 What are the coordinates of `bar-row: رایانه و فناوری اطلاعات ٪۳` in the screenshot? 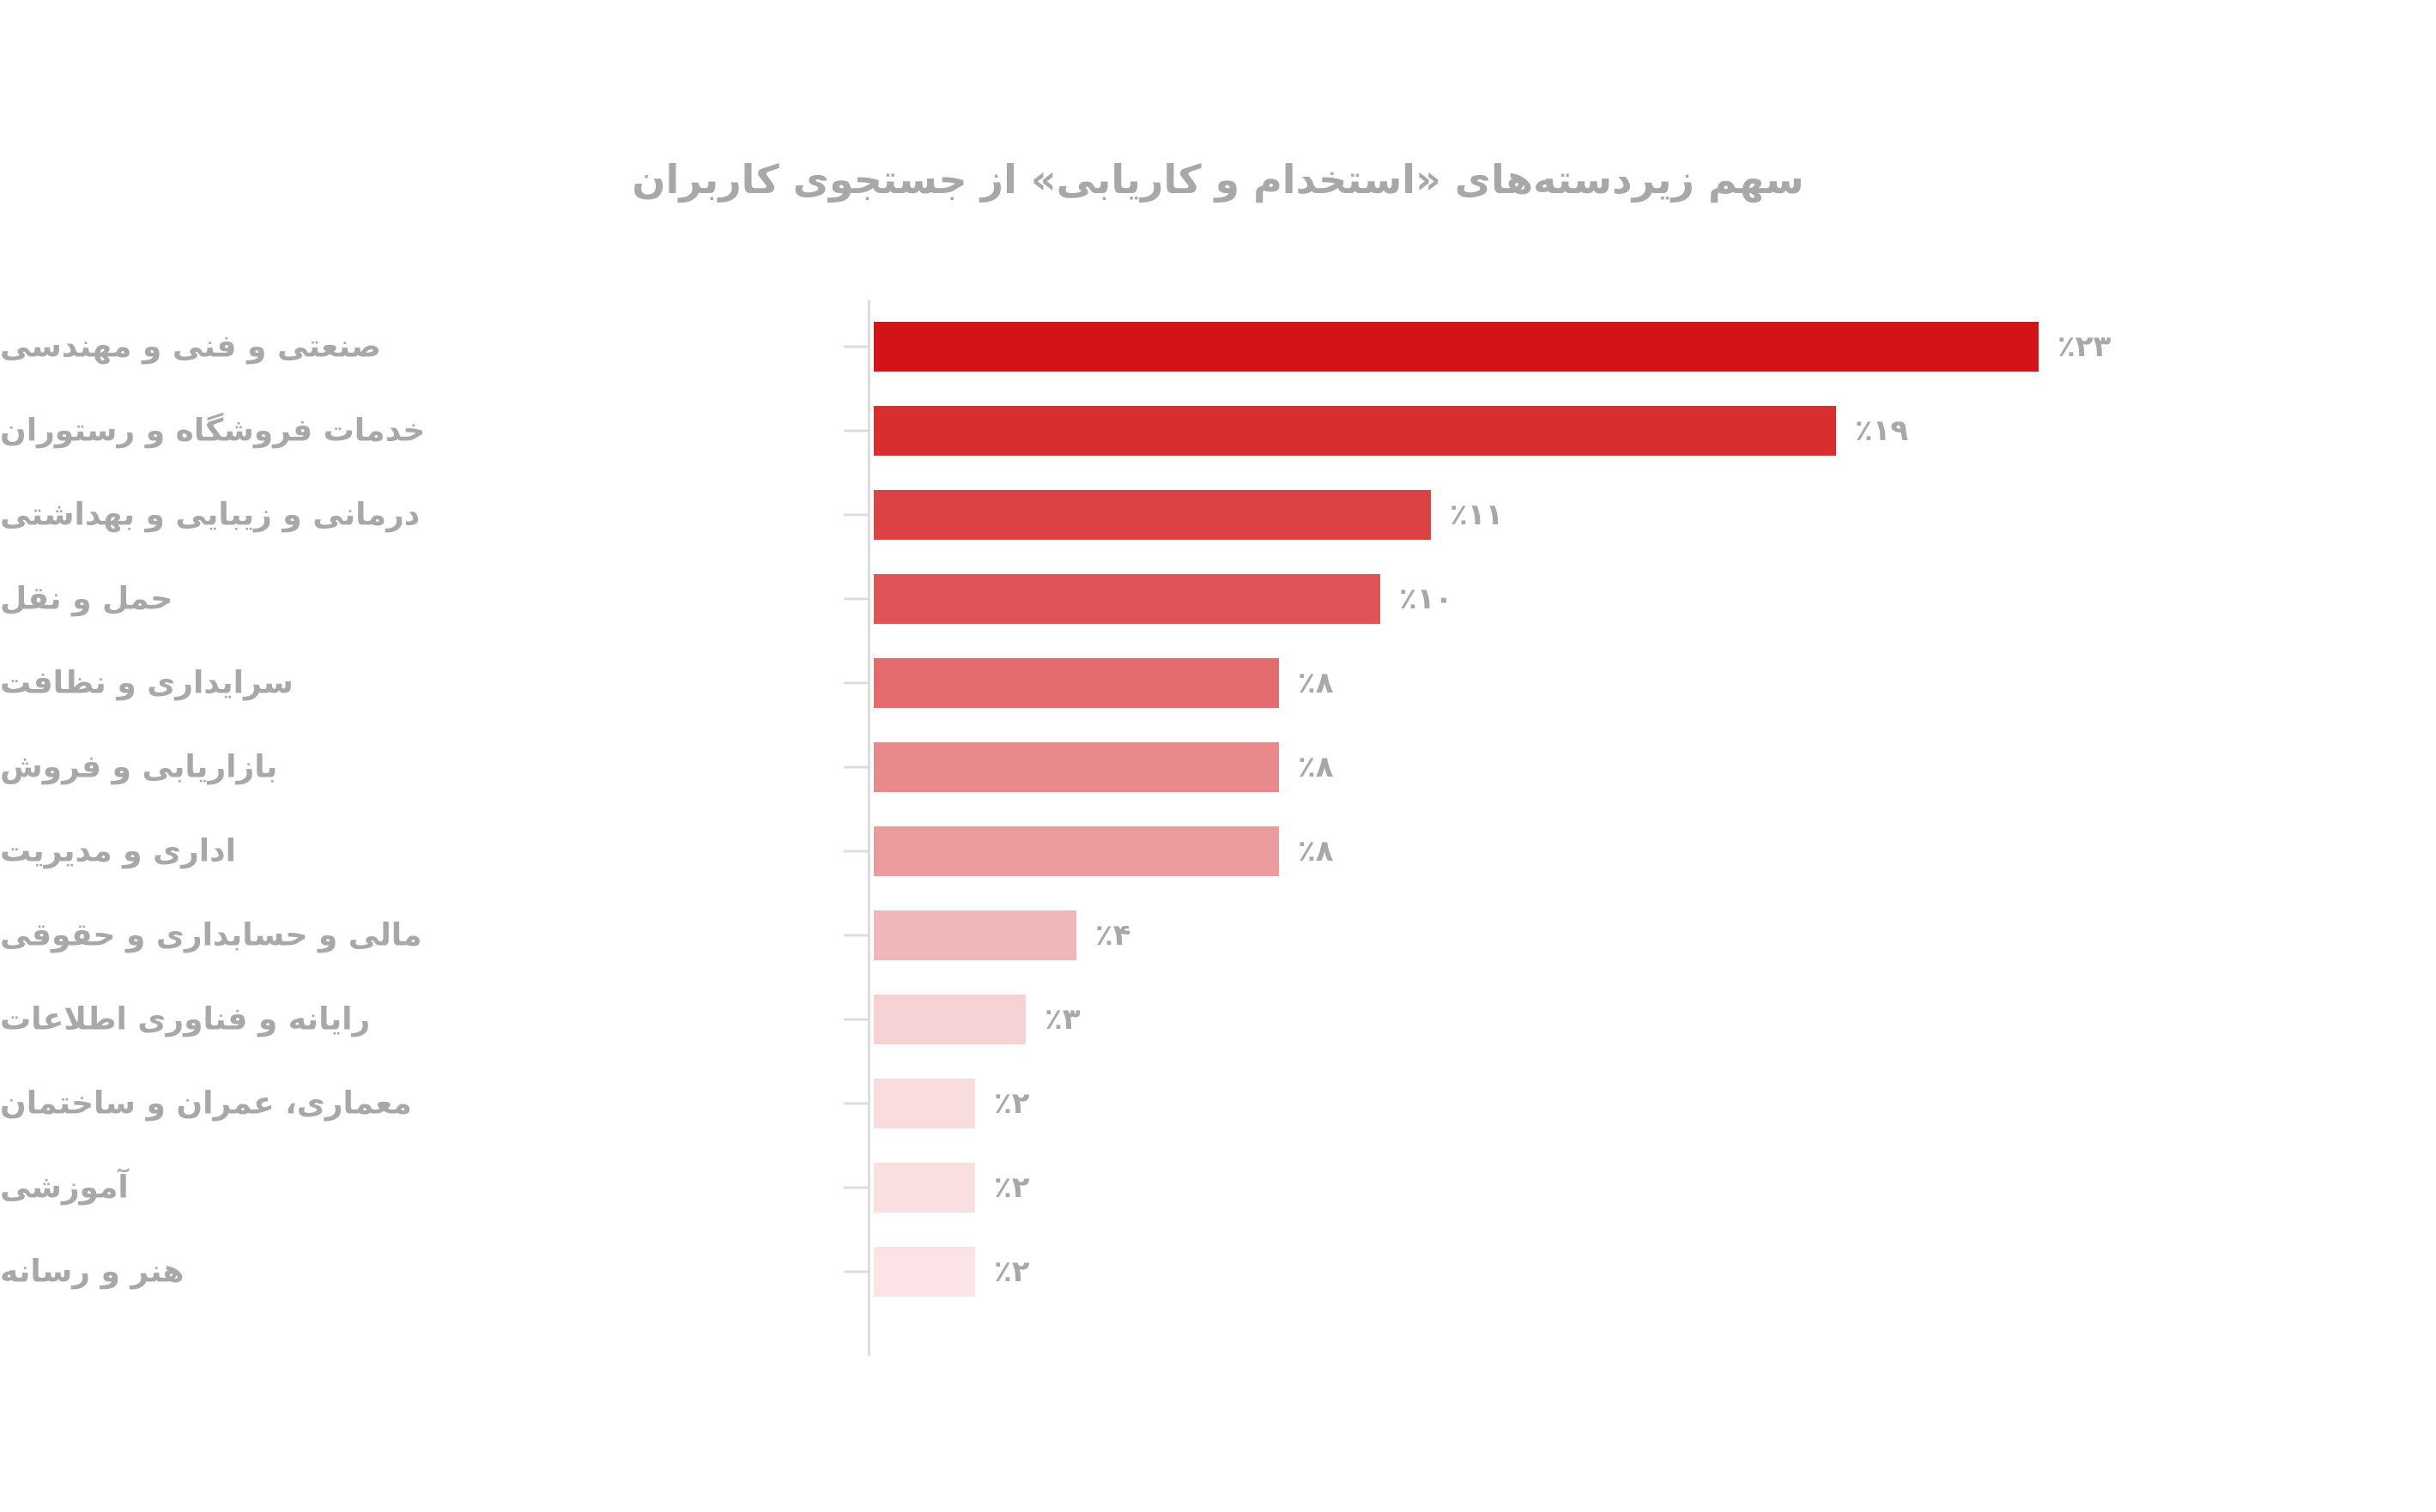 It's located at (1218, 1019).